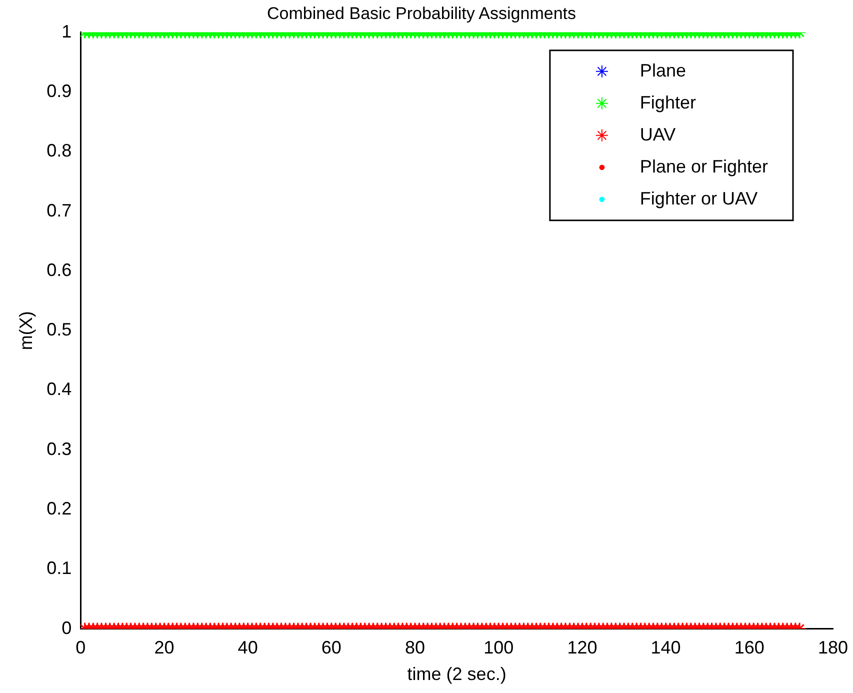 This screenshot has height=693, width=853. Describe the element at coordinates (81, 648) in the screenshot. I see `x-tick-label: 0` at that location.